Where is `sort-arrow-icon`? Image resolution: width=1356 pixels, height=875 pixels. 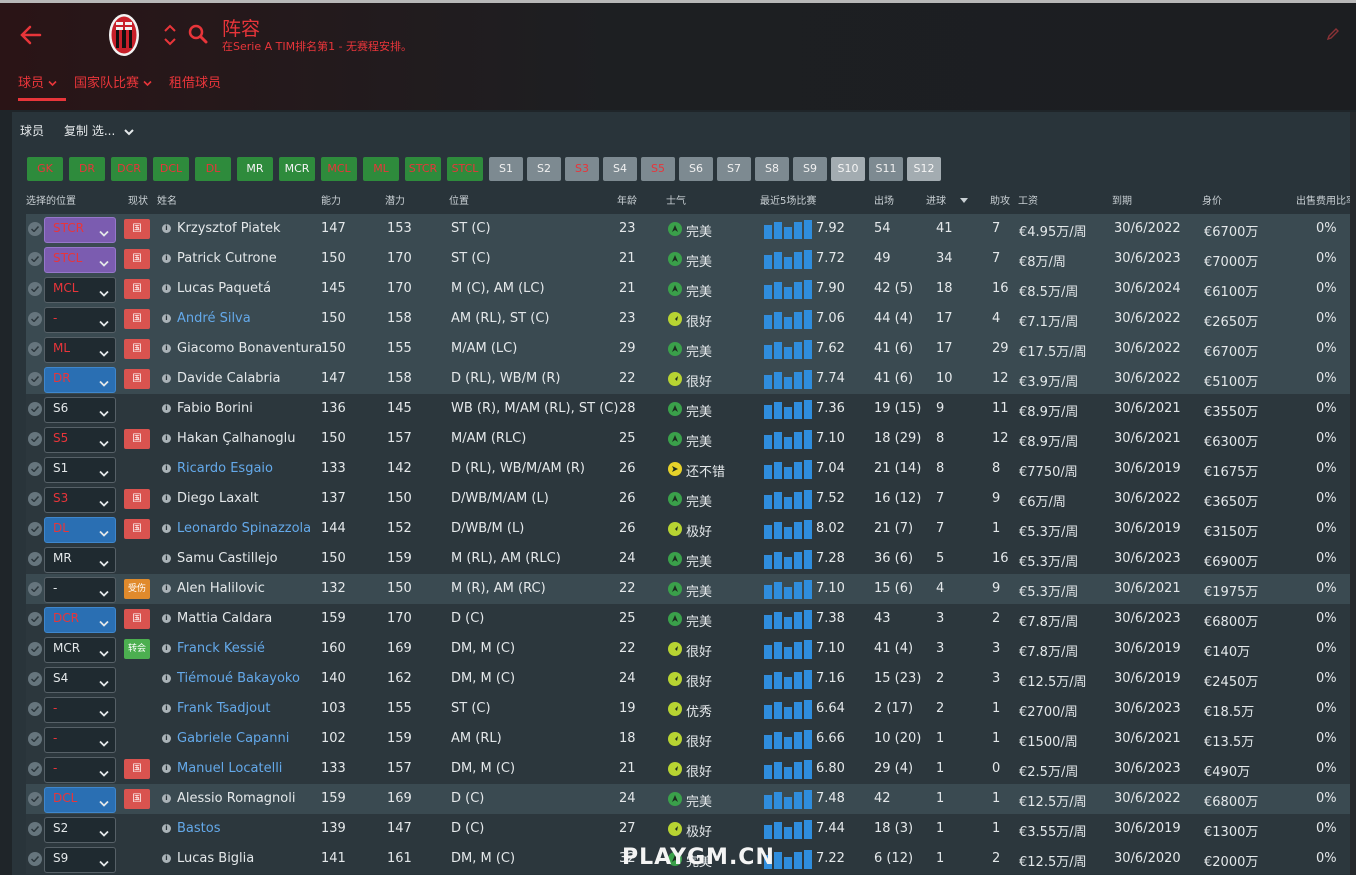
sort-arrow-icon is located at coordinates (964, 201).